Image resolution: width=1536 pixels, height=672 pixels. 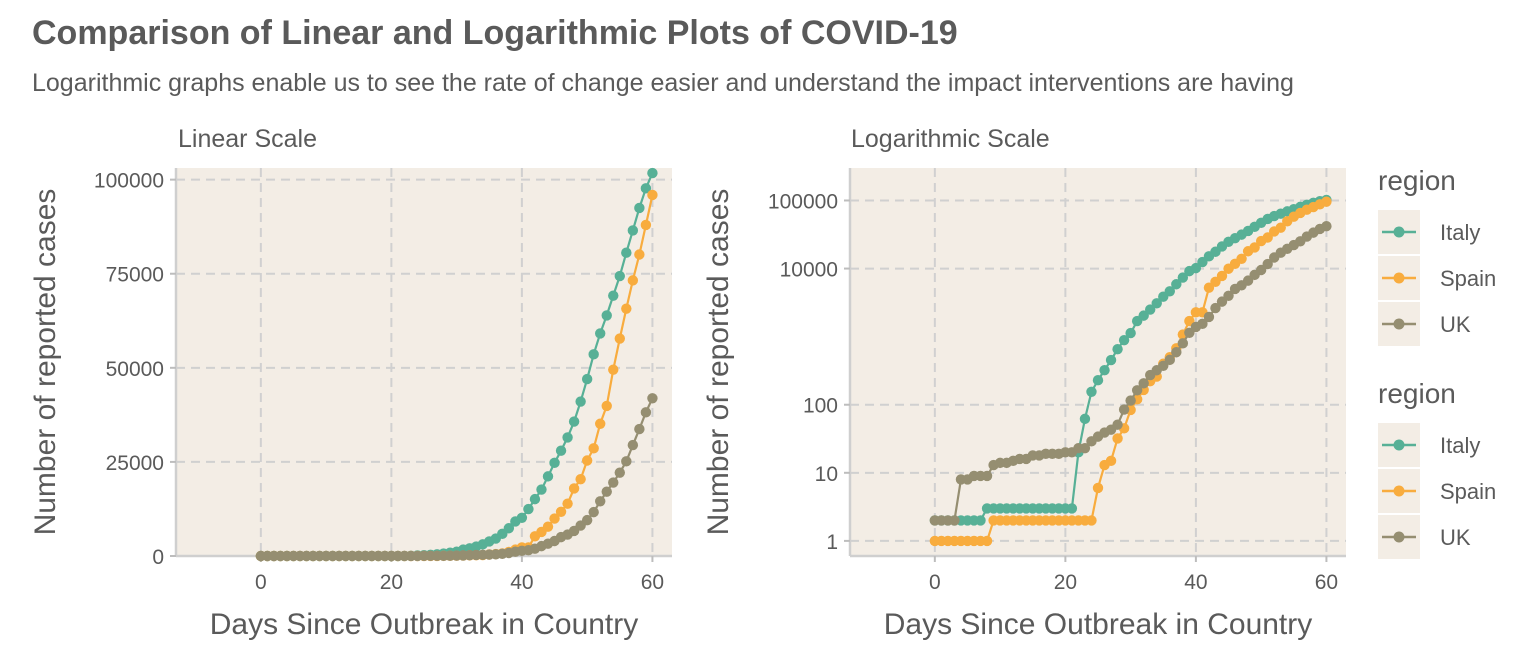 What do you see at coordinates (1417, 180) in the screenshot?
I see `legend-title: region` at bounding box center [1417, 180].